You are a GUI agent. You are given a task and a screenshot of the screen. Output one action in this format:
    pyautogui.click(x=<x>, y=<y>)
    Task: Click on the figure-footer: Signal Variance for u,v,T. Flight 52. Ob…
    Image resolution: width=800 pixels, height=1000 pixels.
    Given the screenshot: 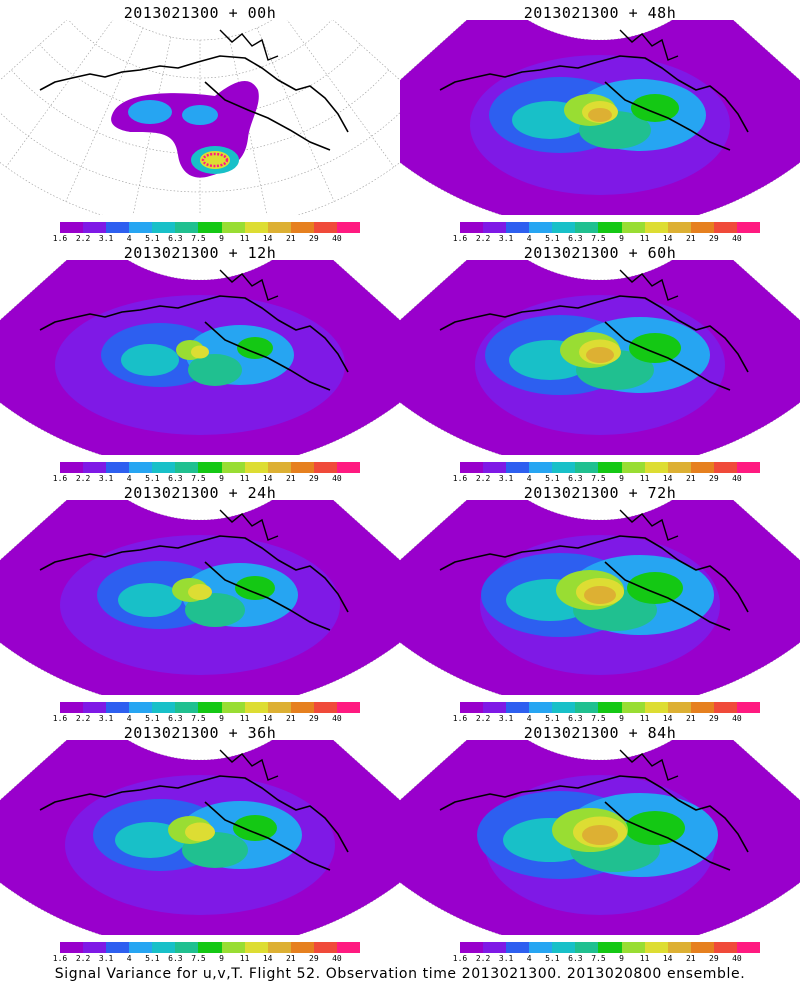 What is the action you would take?
    pyautogui.click(x=400, y=974)
    